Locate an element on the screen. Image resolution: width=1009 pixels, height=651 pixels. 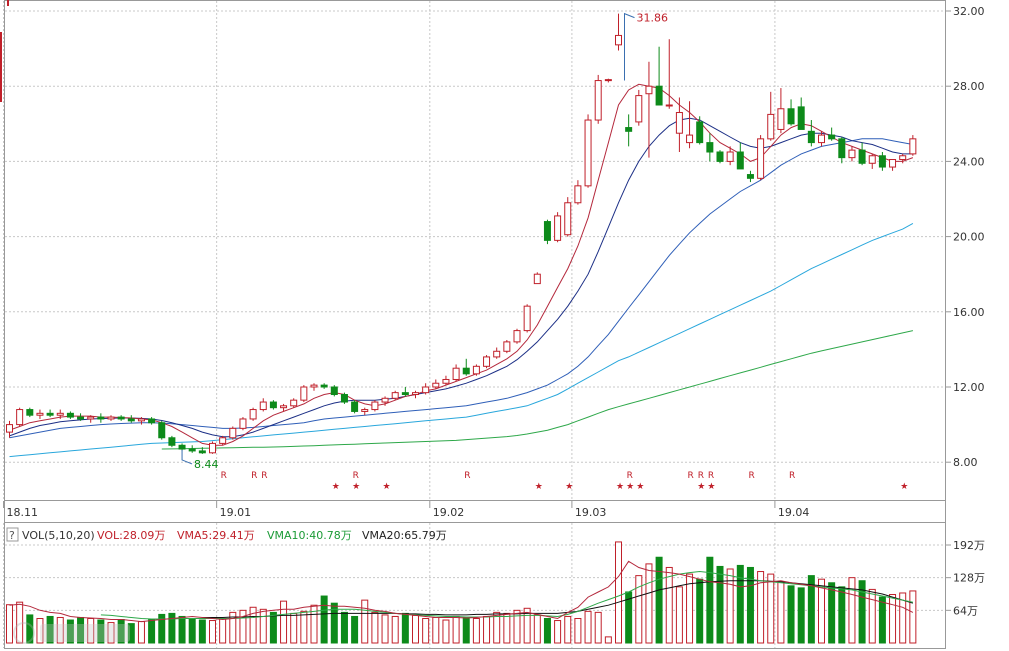
top-left-marker is located at coordinates (8, 3).